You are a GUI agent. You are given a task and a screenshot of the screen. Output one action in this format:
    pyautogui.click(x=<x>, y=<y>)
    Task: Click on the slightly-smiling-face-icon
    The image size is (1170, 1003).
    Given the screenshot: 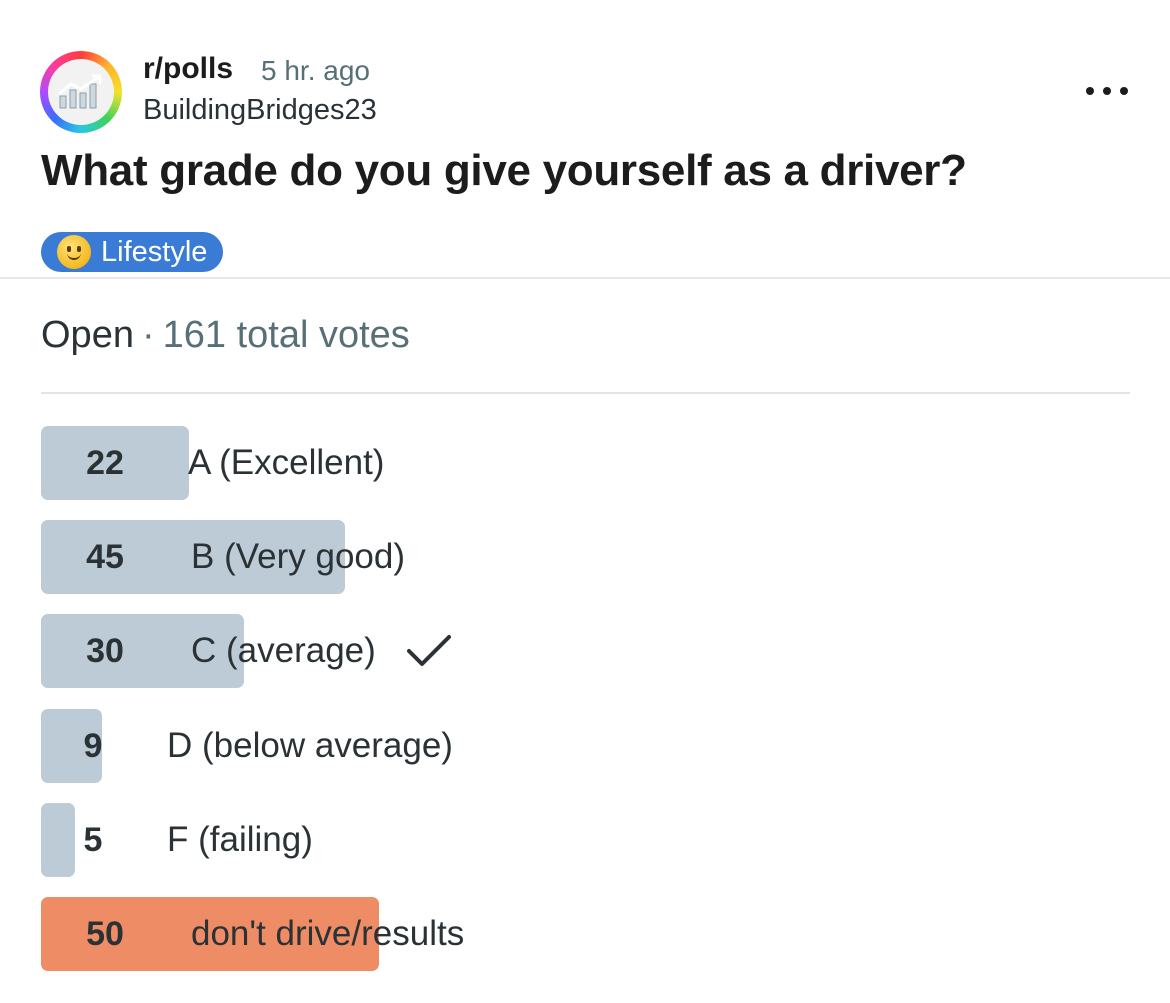 What is the action you would take?
    pyautogui.click(x=74, y=252)
    